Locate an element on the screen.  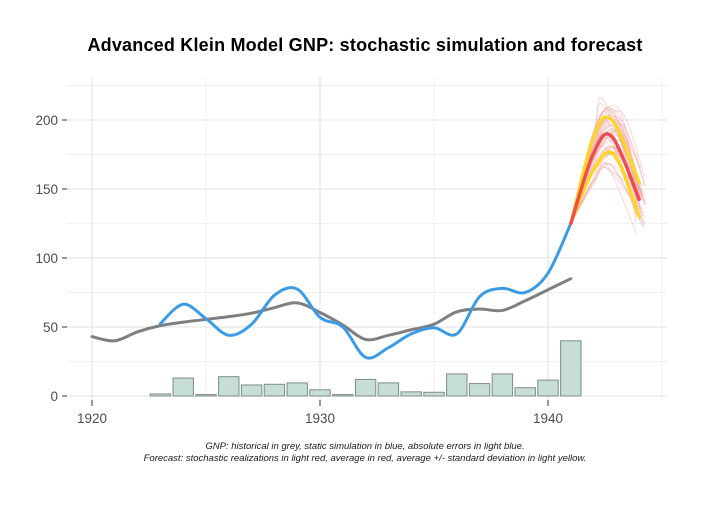
forecast-minus-sd-line is located at coordinates (605, 188).